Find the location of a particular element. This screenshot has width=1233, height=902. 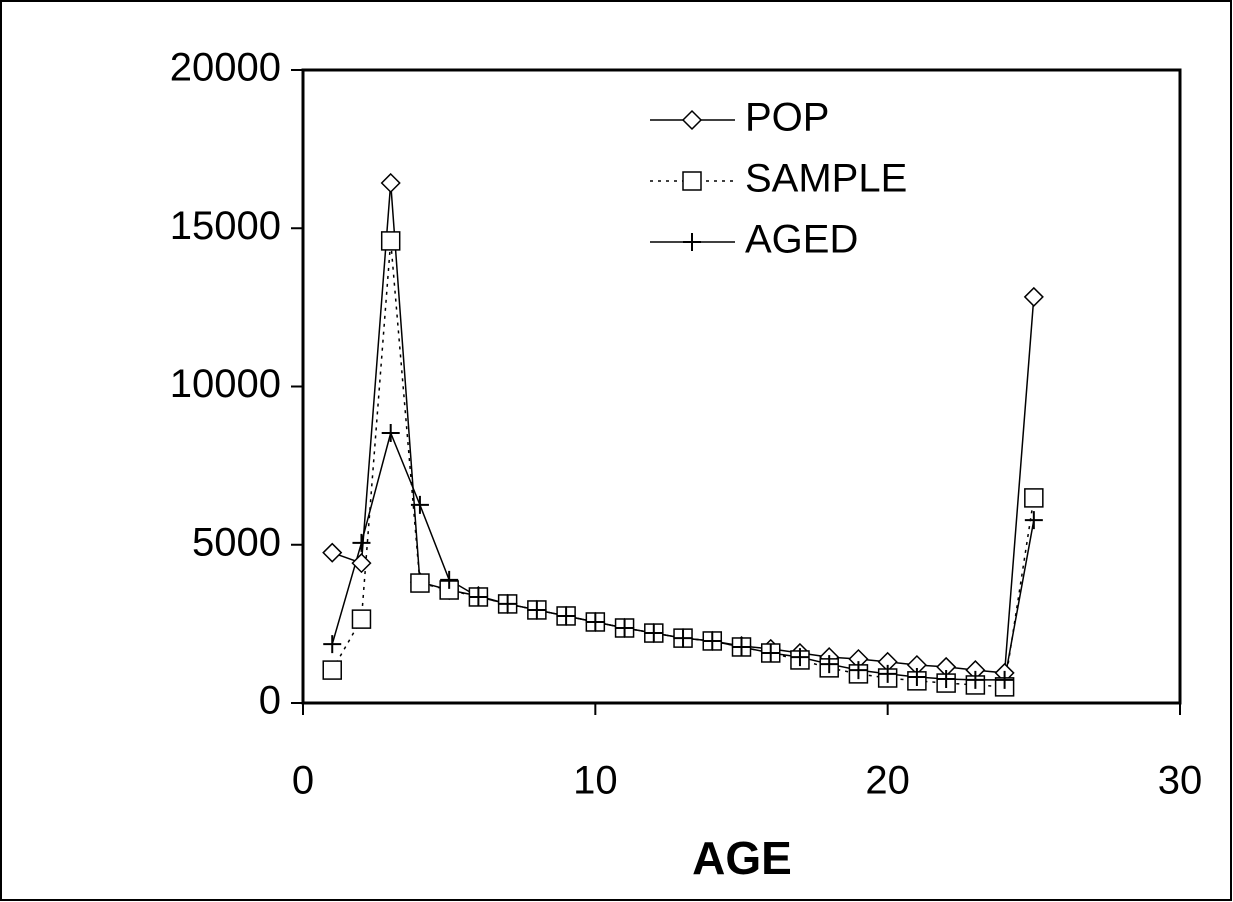

y-tick-label: 5000 is located at coordinates (236, 542).